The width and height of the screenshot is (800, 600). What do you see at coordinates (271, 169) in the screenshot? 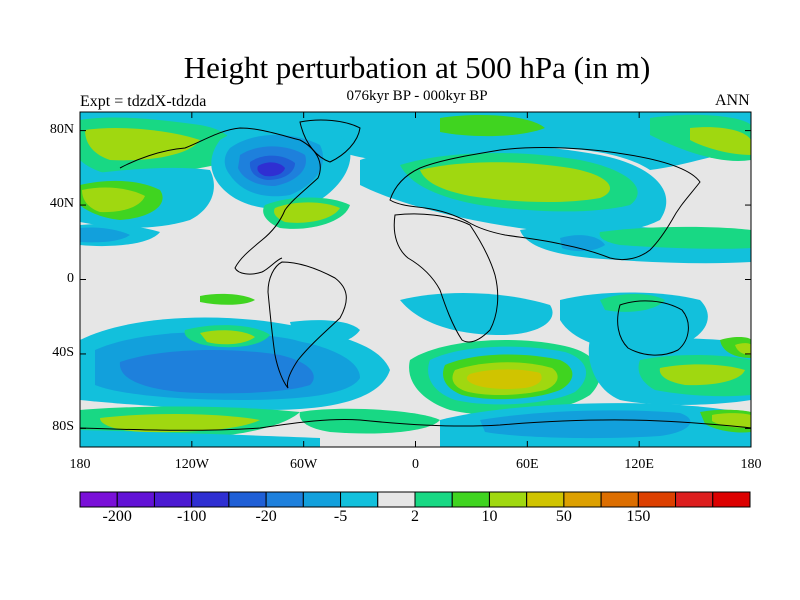
I see `contour-fill-neg-max` at bounding box center [271, 169].